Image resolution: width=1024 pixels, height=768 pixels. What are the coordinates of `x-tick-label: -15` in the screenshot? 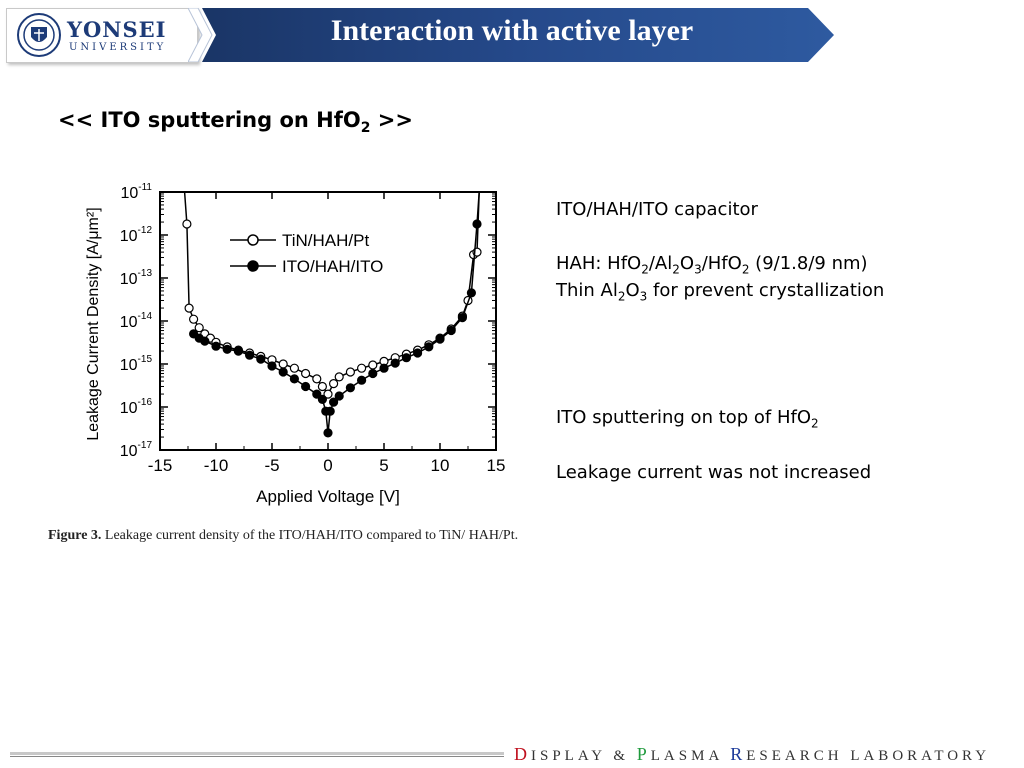 It's located at (160, 465).